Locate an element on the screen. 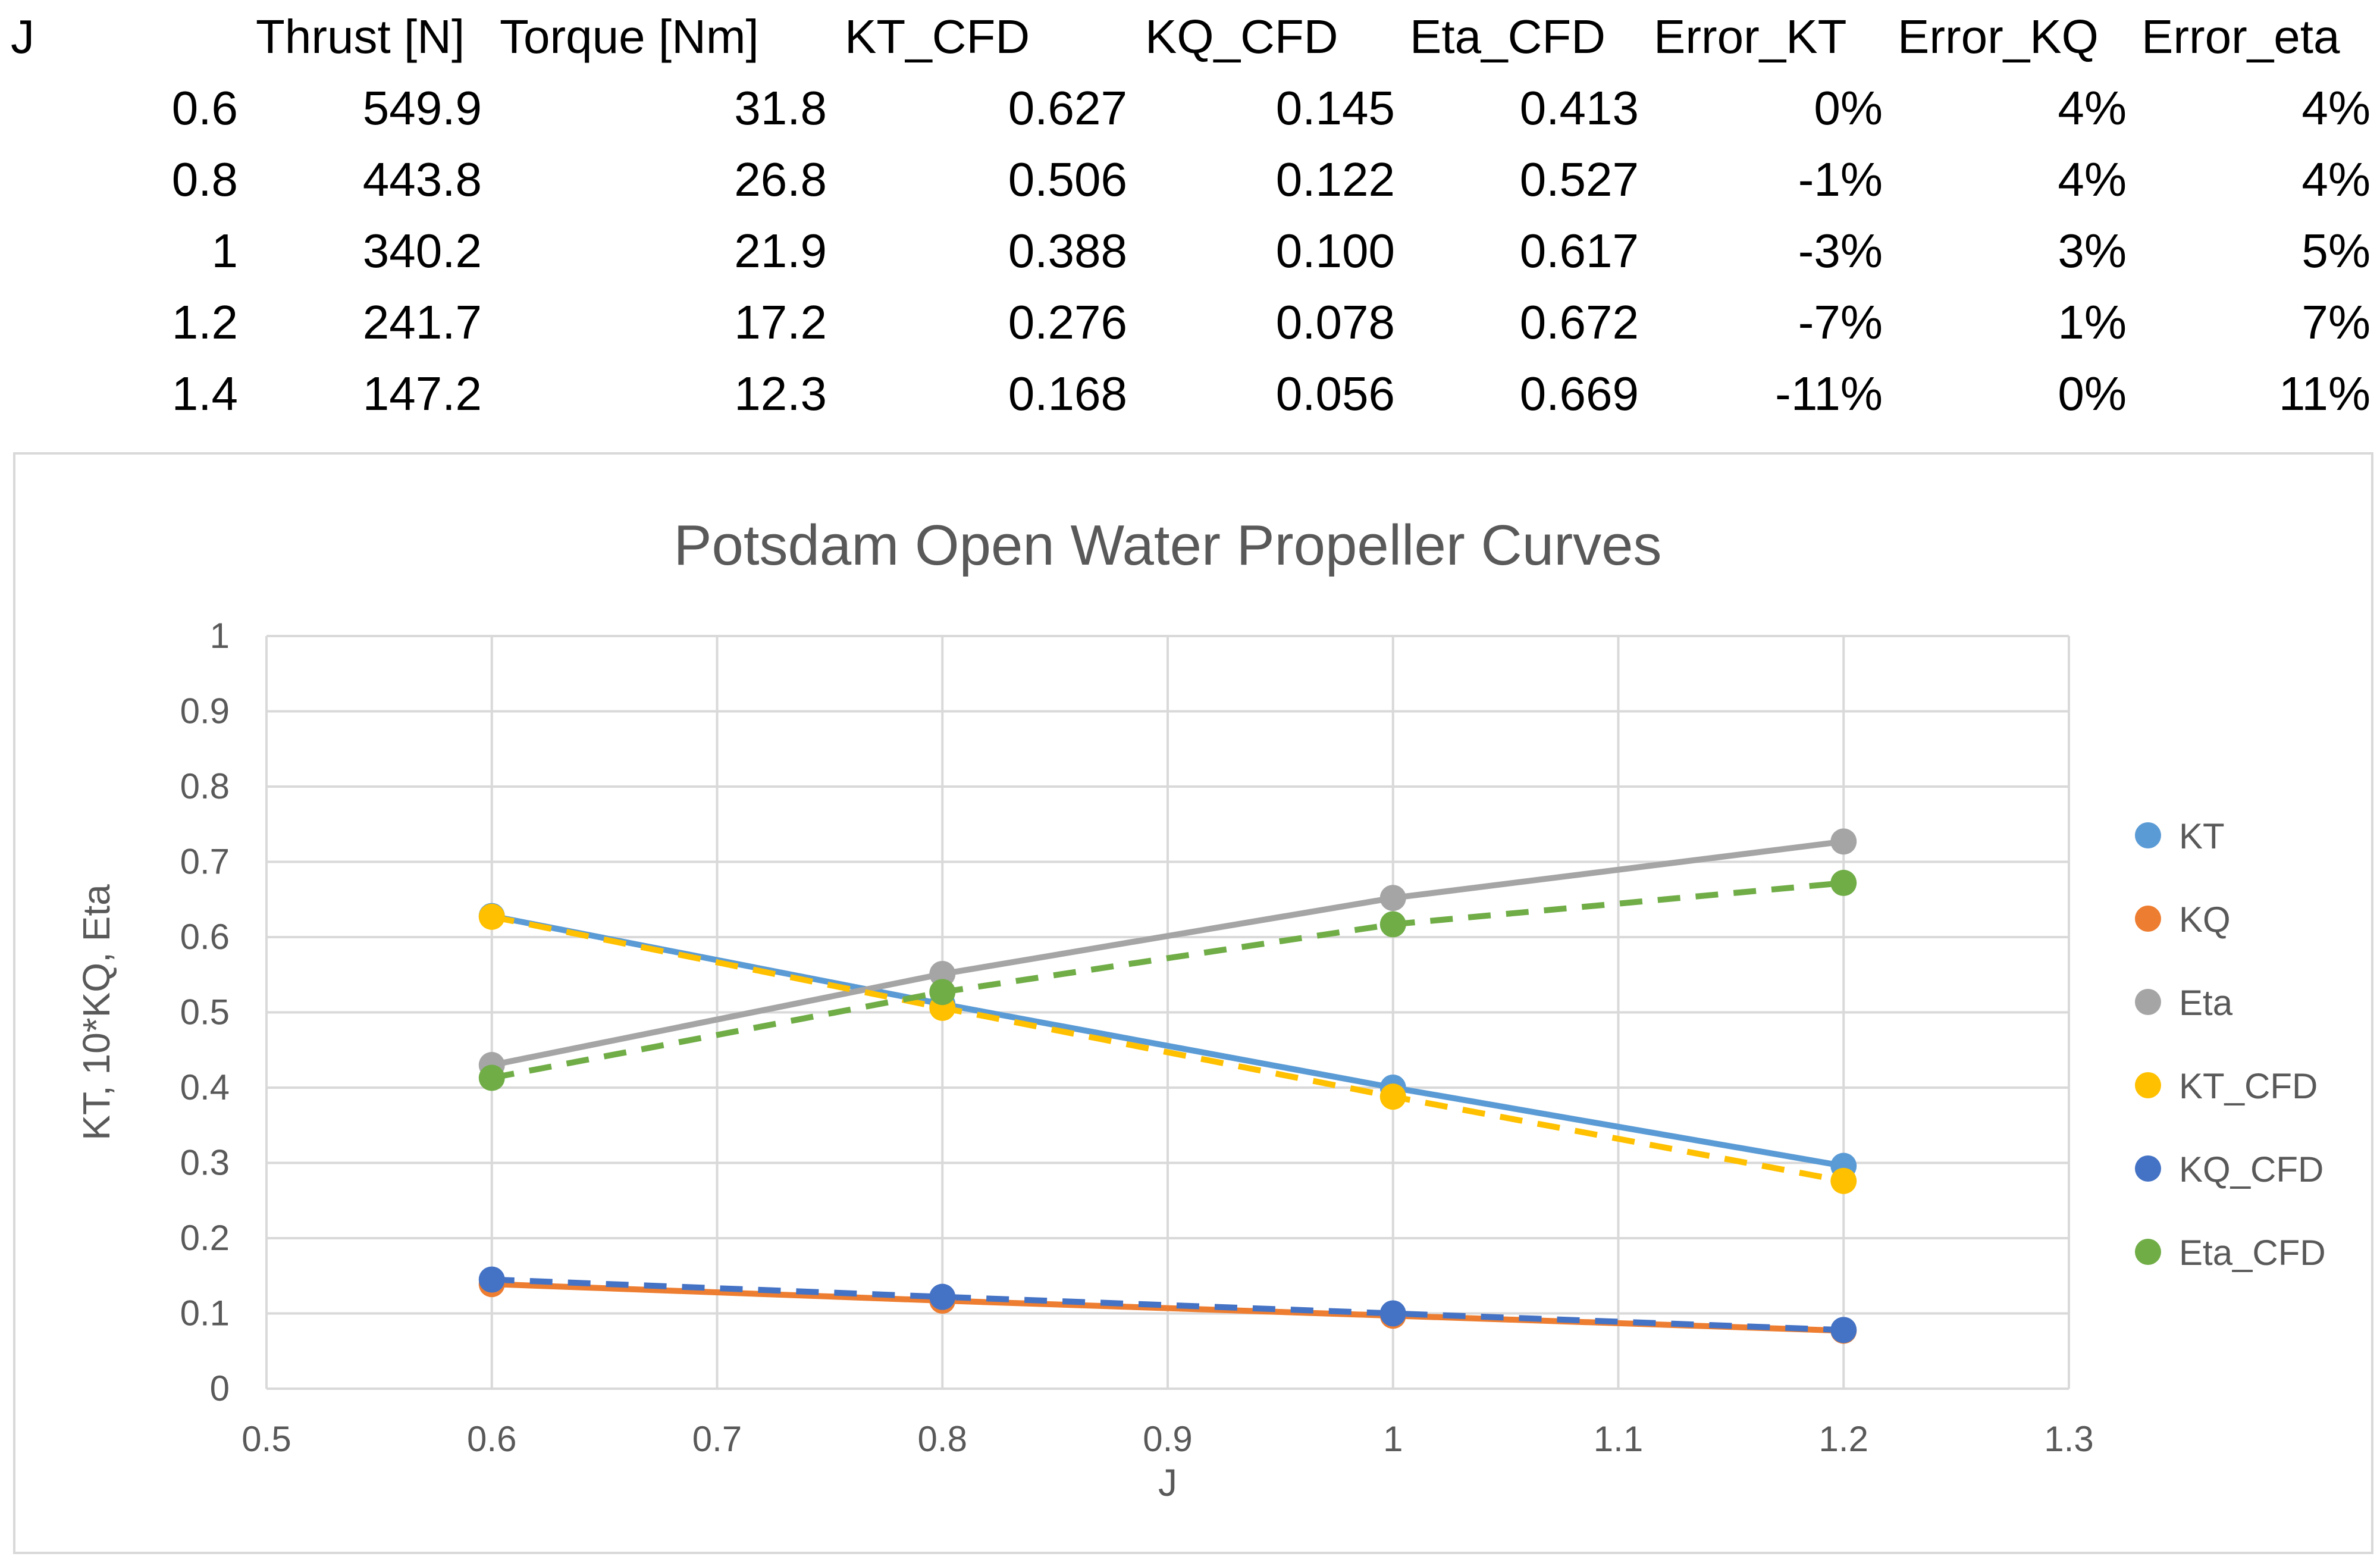 The image size is (2380, 1566). x-tick-label: 1.3 is located at coordinates (2068, 1439).